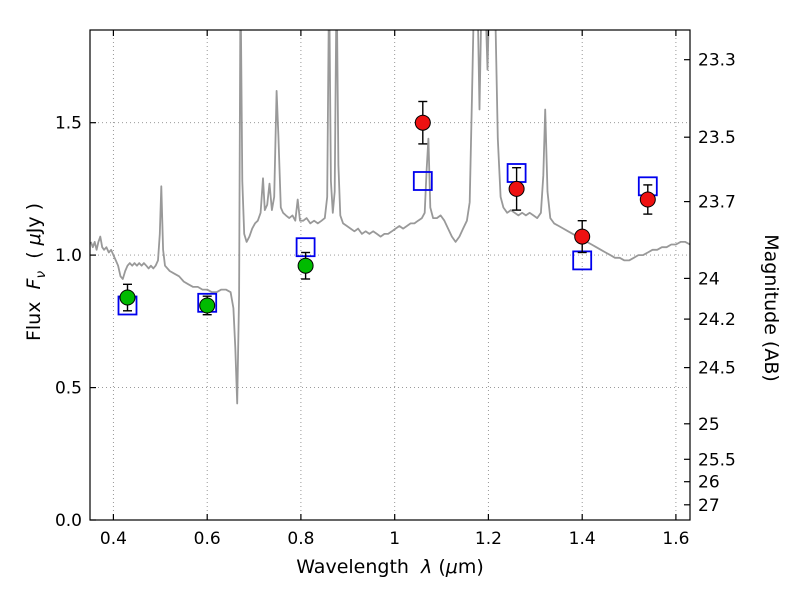 This screenshot has width=800, height=600. I want to click on y-tick-label-right: 23.5, so click(717, 138).